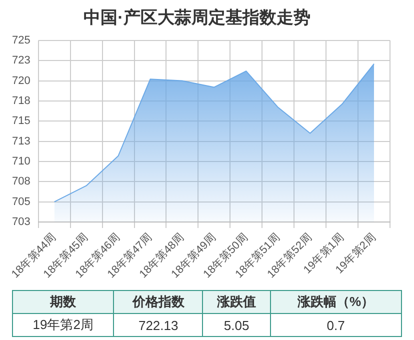  I want to click on y-tick-label: 725, so click(21, 40).